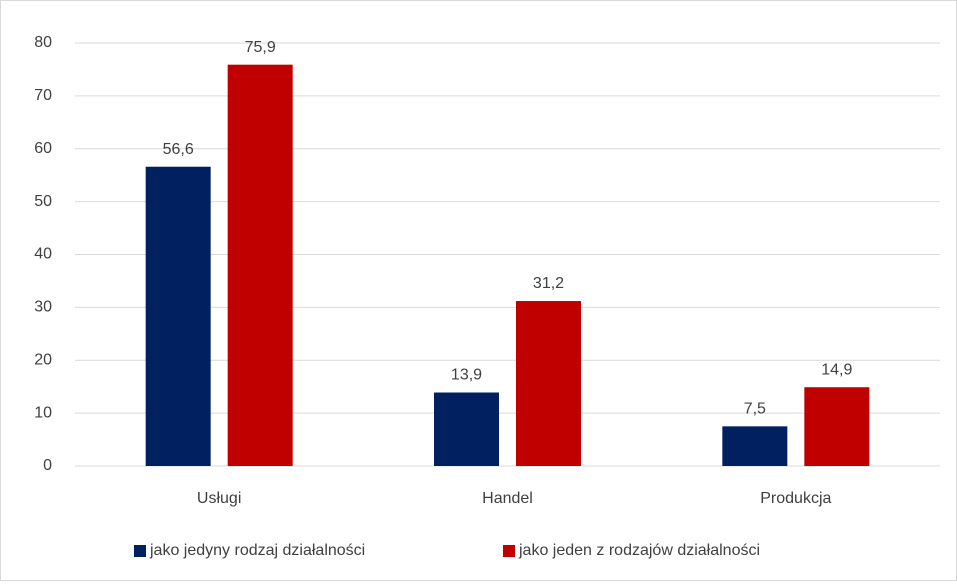 The width and height of the screenshot is (957, 586). What do you see at coordinates (257, 550) in the screenshot?
I see `legend-label: jako jedyny rodzaj działalności` at bounding box center [257, 550].